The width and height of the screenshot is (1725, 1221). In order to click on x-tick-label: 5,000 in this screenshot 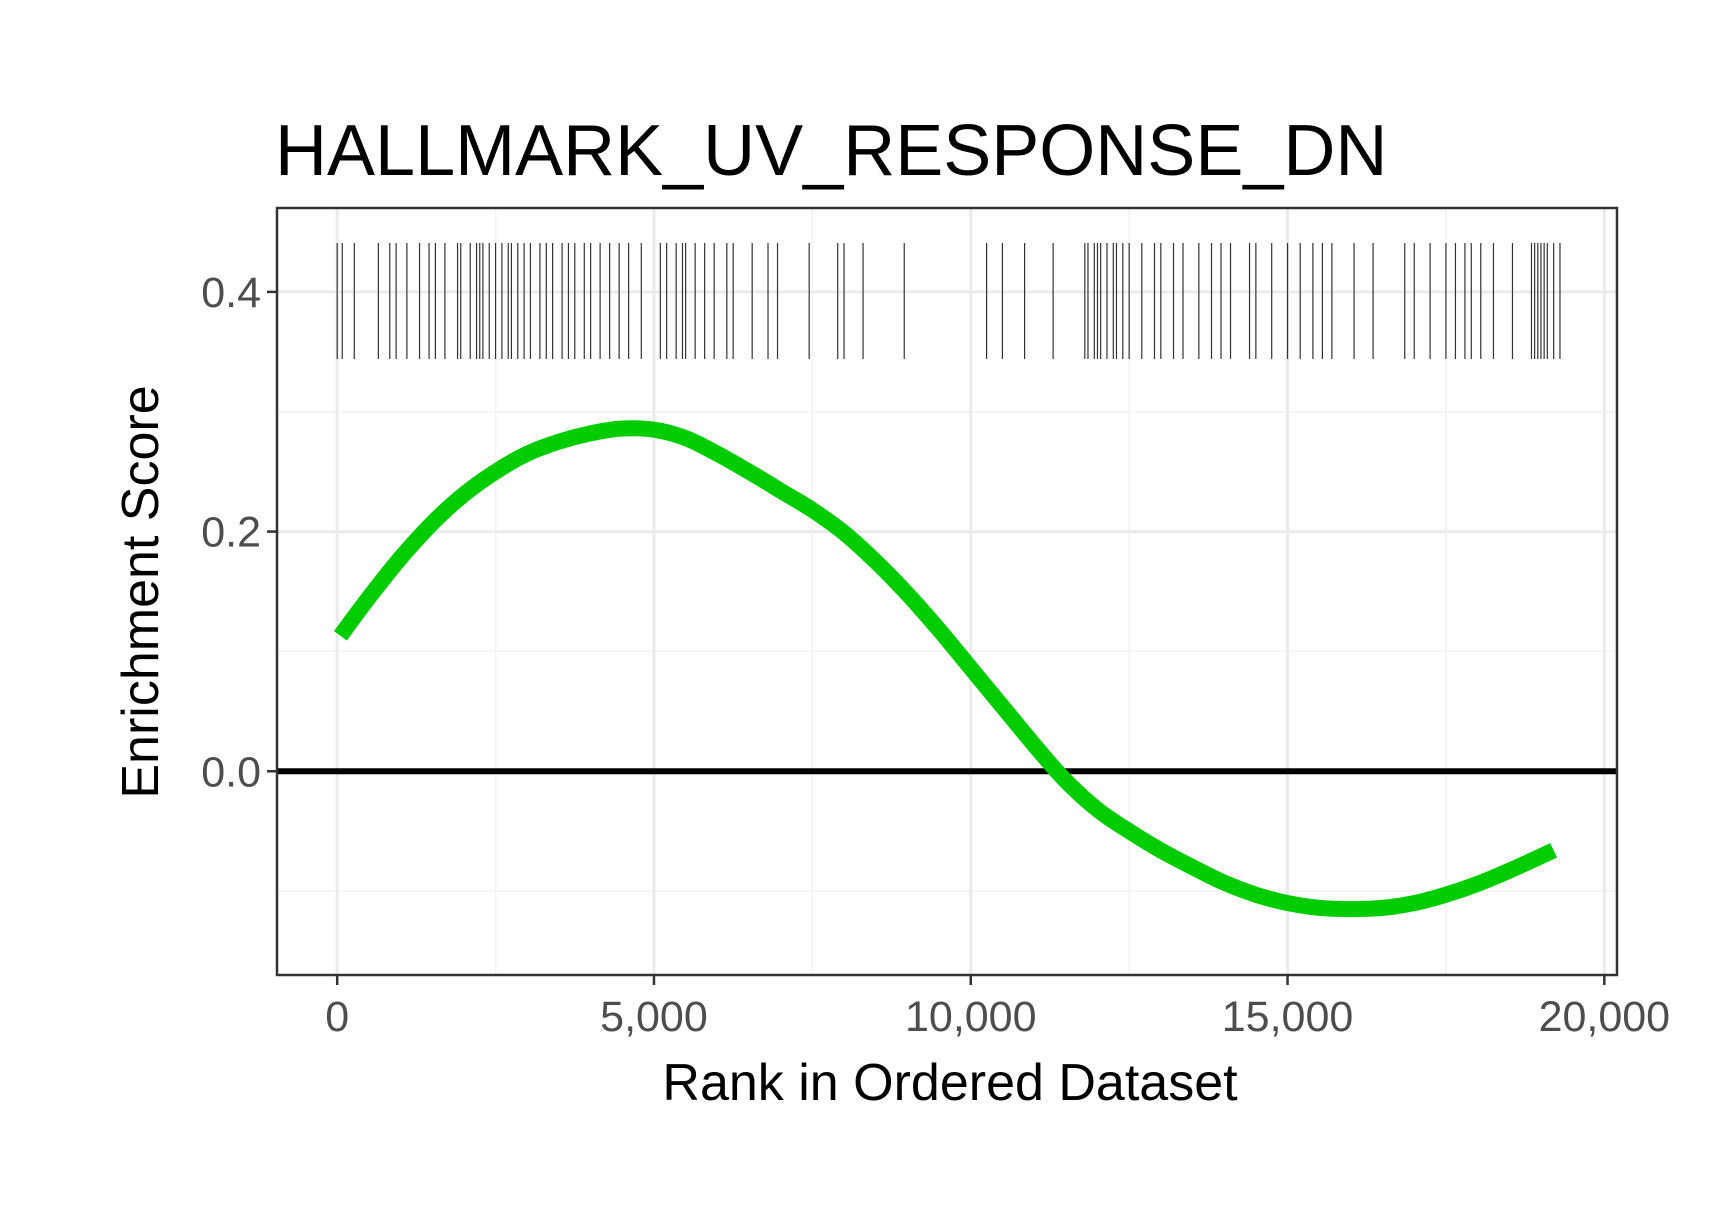, I will do `click(654, 1017)`.